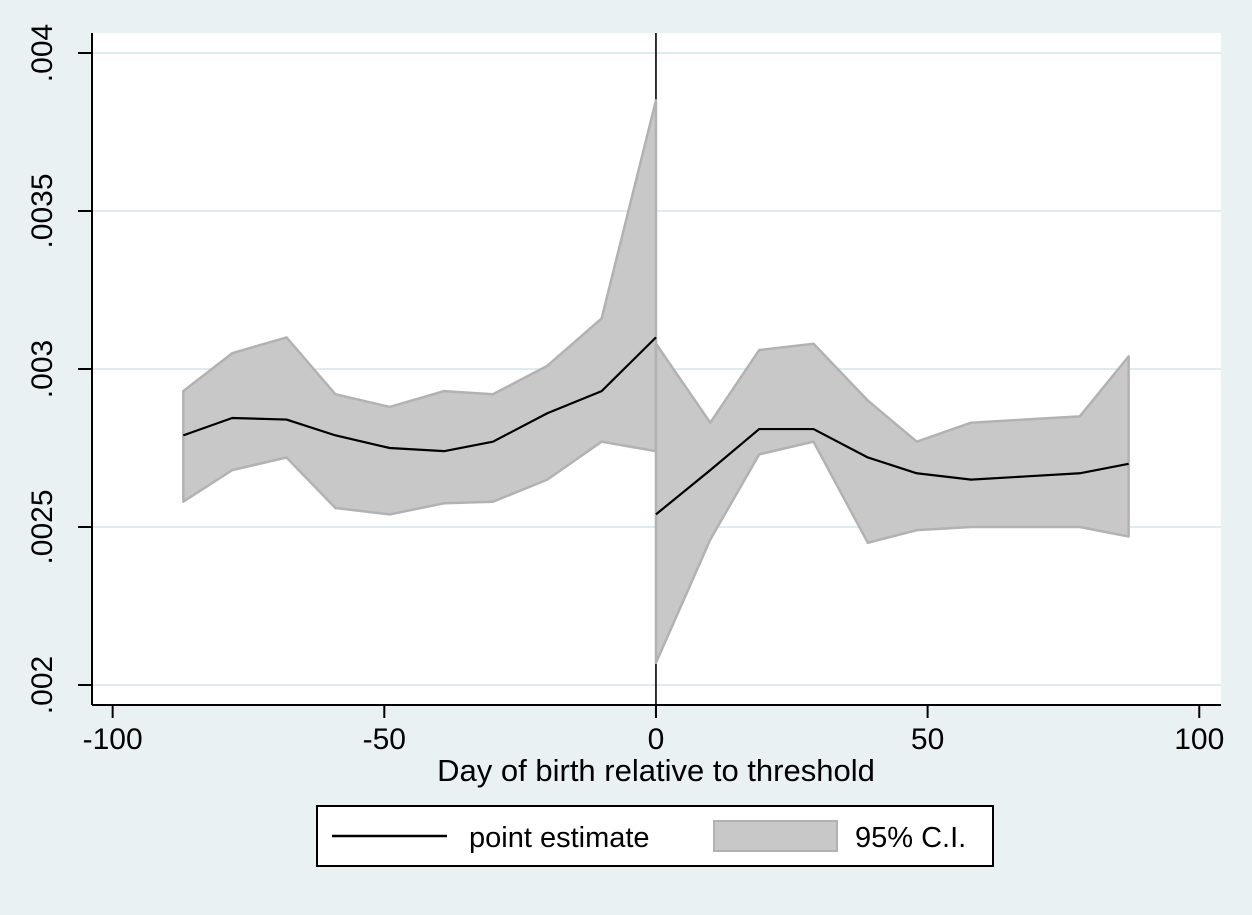  I want to click on y-tick-label: .003, so click(42, 369).